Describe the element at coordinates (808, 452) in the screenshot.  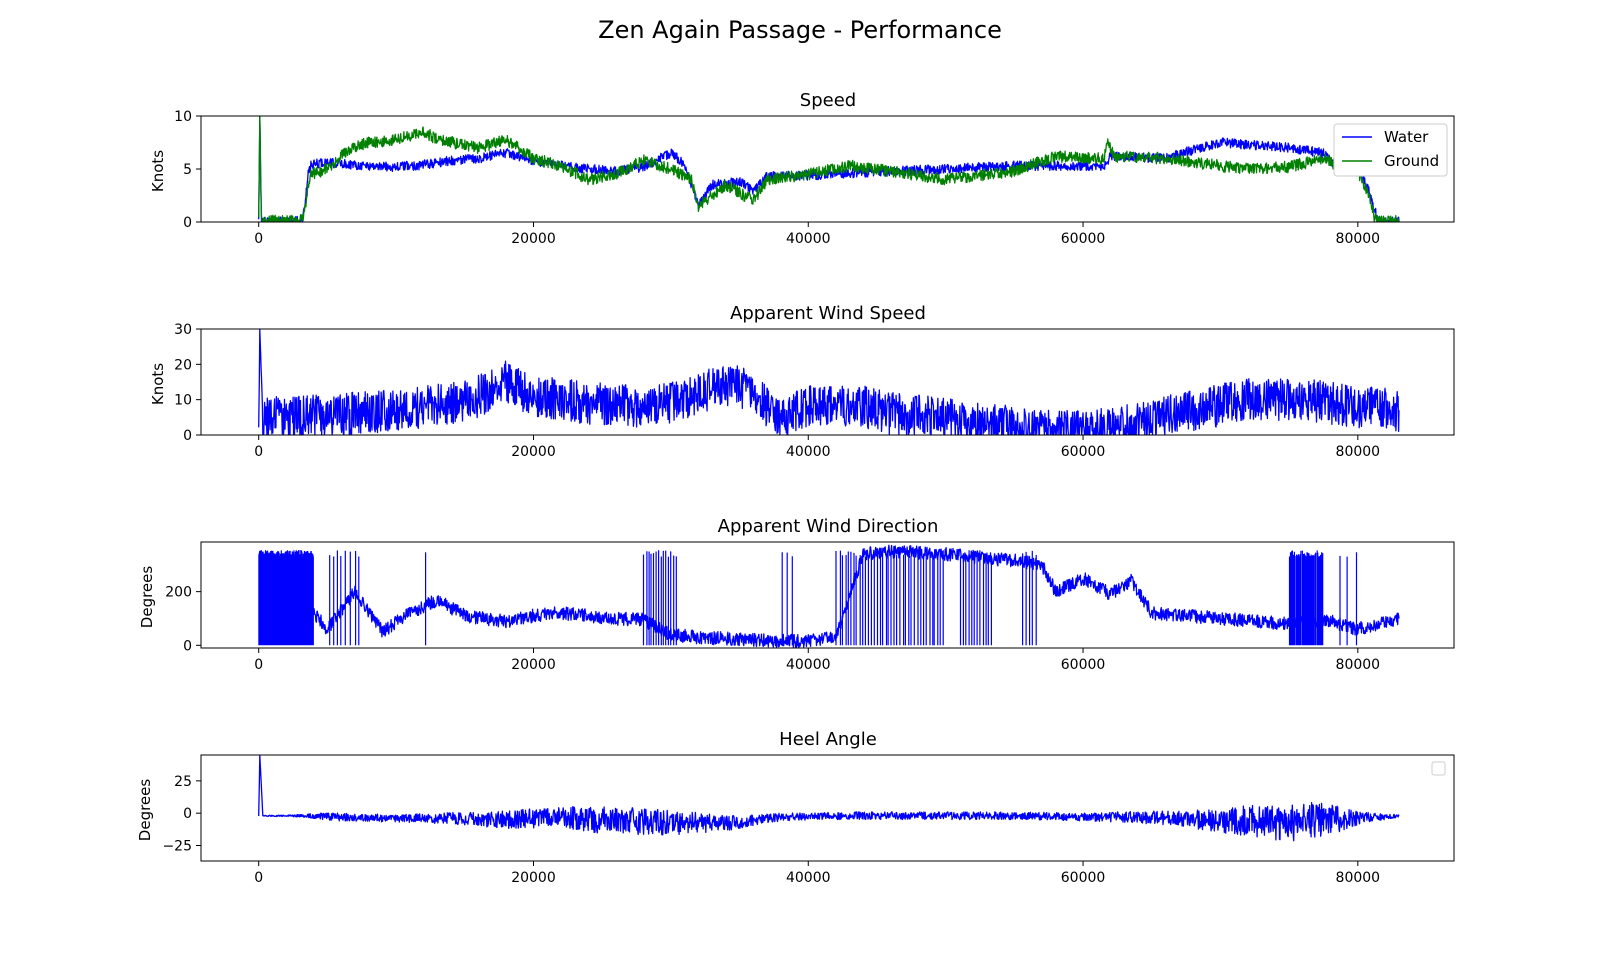
I see `aws-x-tick-label: 40000` at that location.